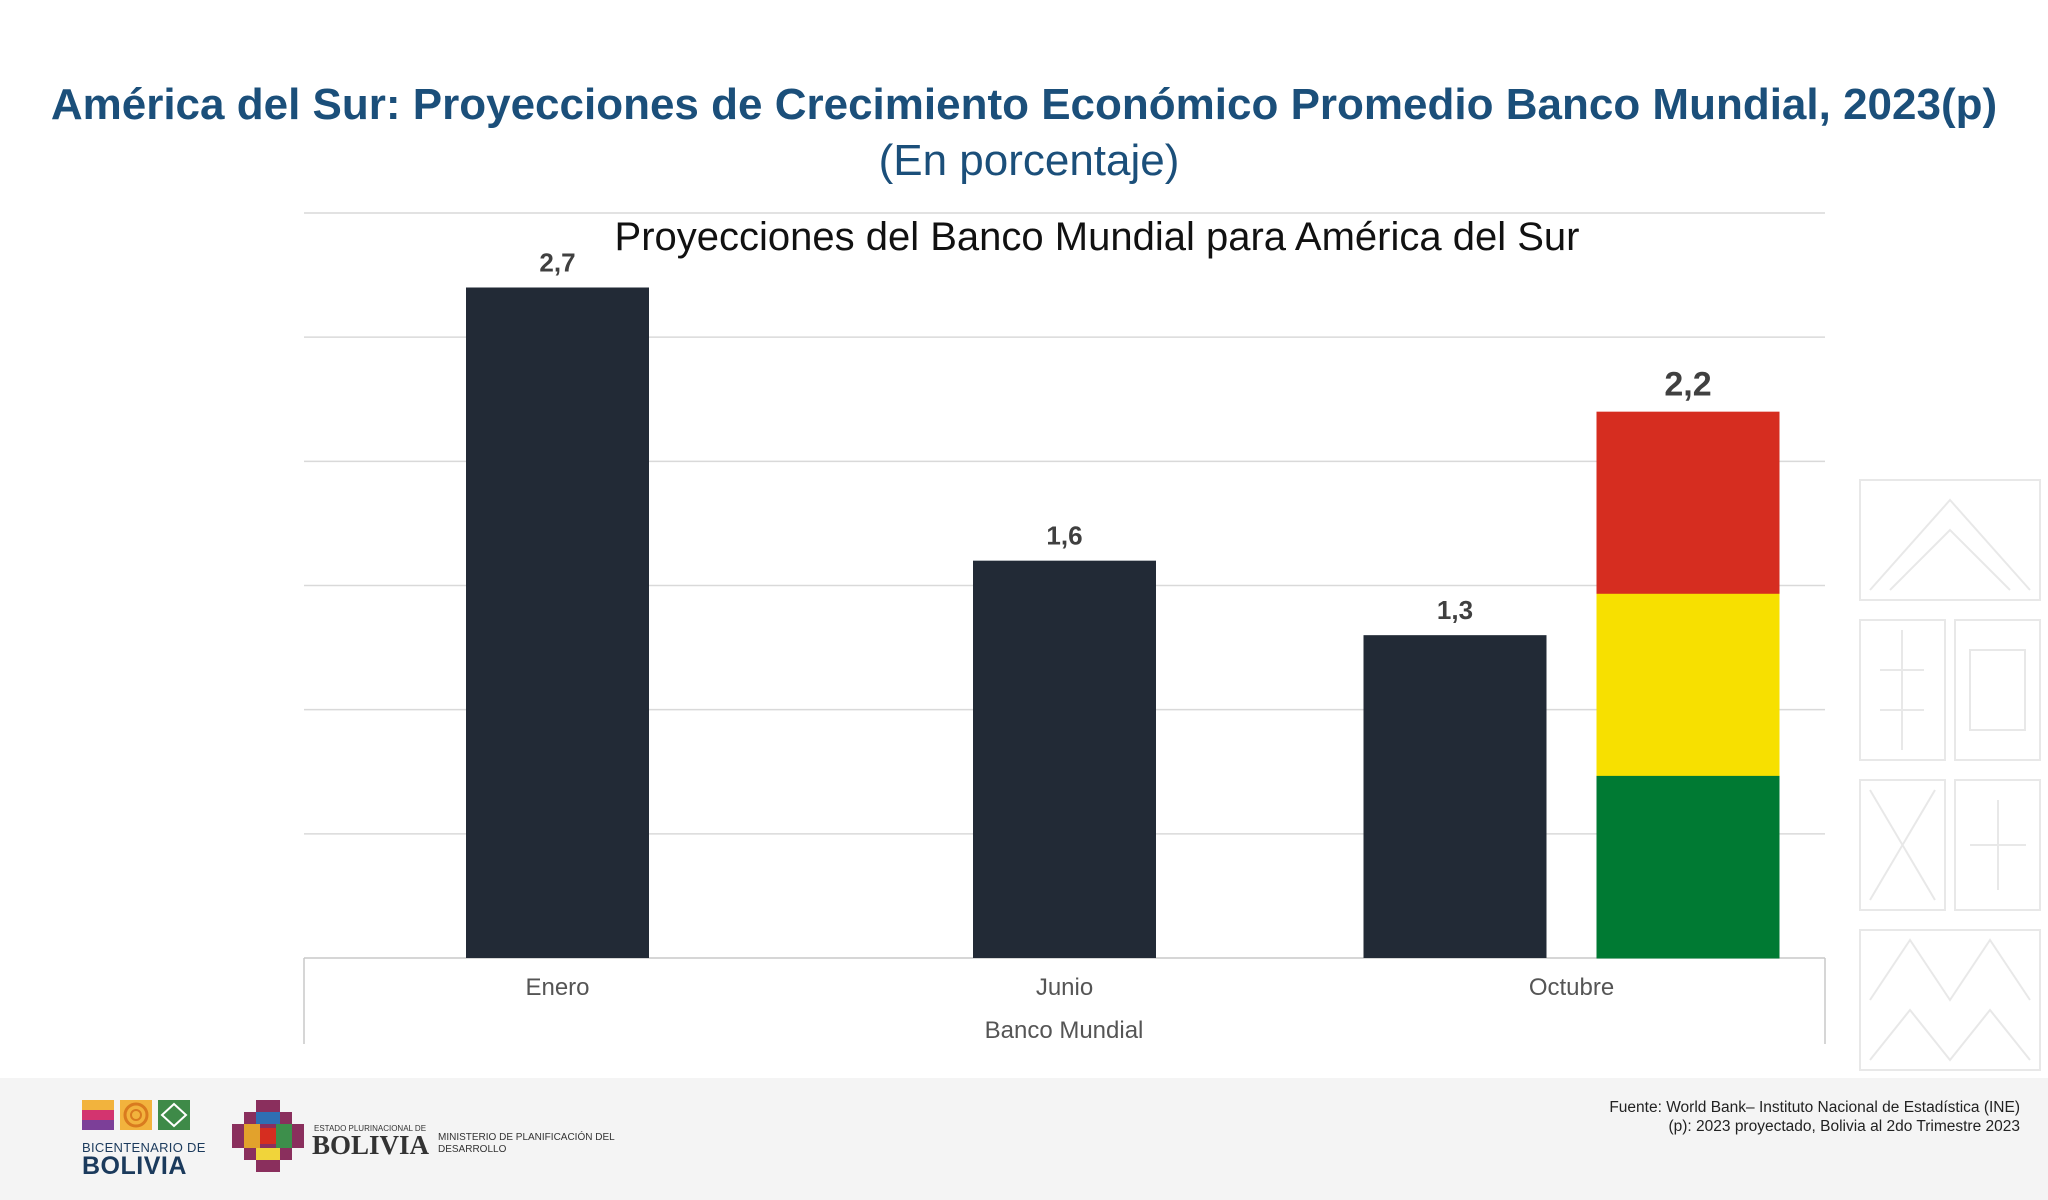 The image size is (2048, 1200). I want to click on x-tick-label: Junio, so click(1064, 987).